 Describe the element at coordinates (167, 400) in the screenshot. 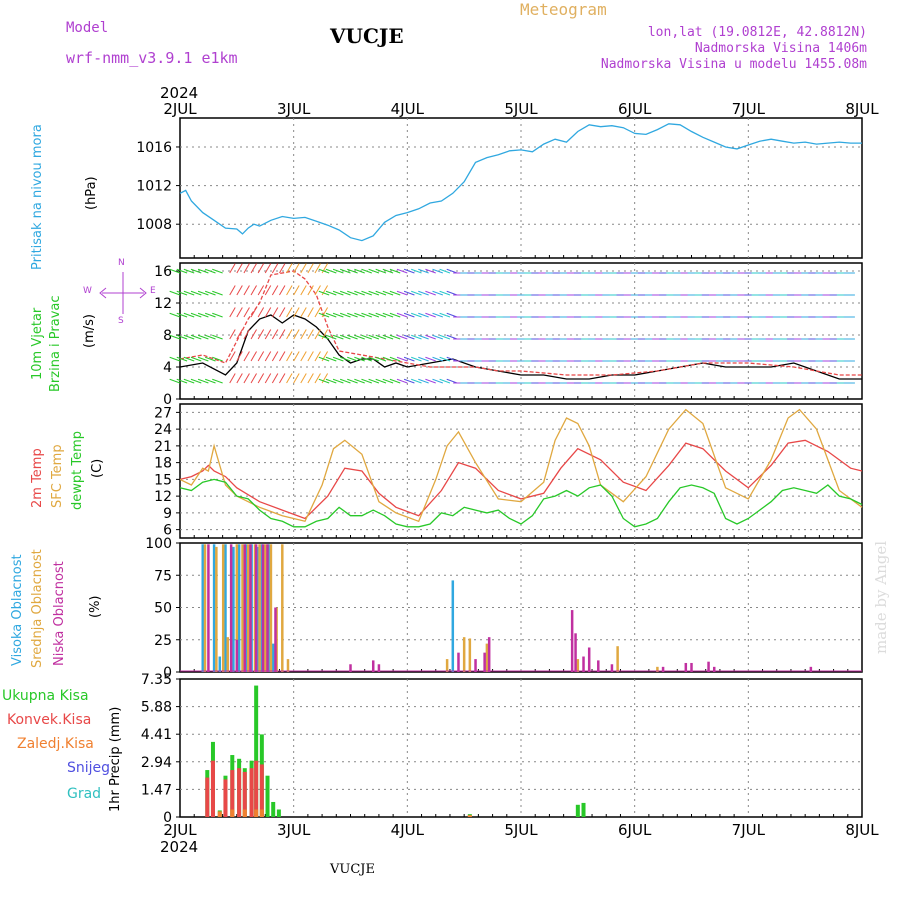

I see `wind-ytick-label: 0` at that location.